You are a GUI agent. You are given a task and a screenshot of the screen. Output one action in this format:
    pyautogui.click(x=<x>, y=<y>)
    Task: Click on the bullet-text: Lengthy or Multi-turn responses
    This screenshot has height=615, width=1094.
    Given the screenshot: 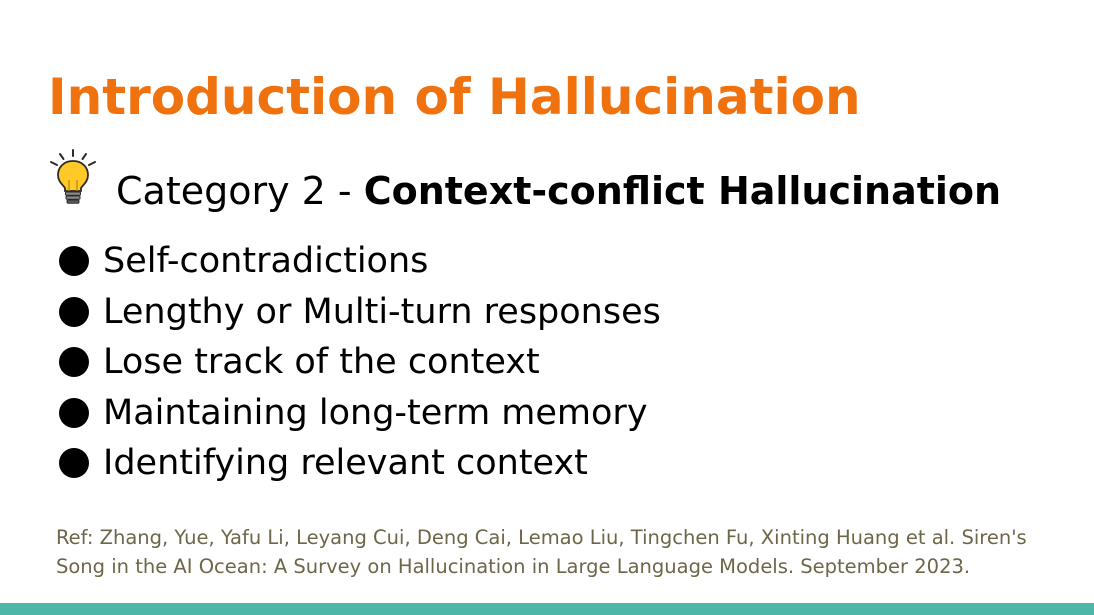 What is the action you would take?
    pyautogui.click(x=382, y=311)
    